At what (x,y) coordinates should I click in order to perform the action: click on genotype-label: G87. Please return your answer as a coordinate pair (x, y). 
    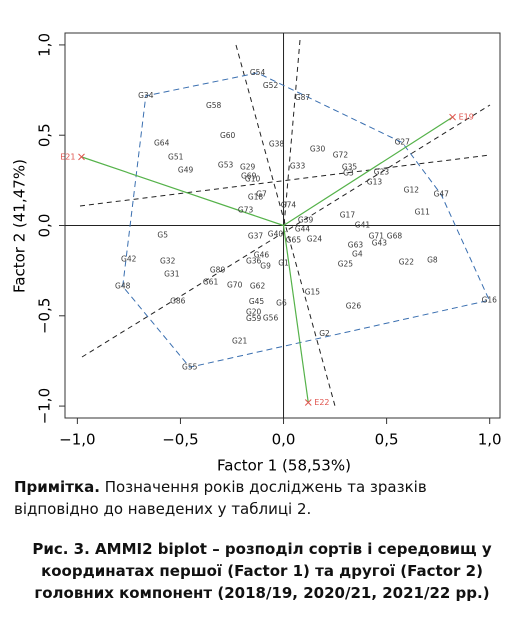
    Looking at the image, I should click on (303, 97).